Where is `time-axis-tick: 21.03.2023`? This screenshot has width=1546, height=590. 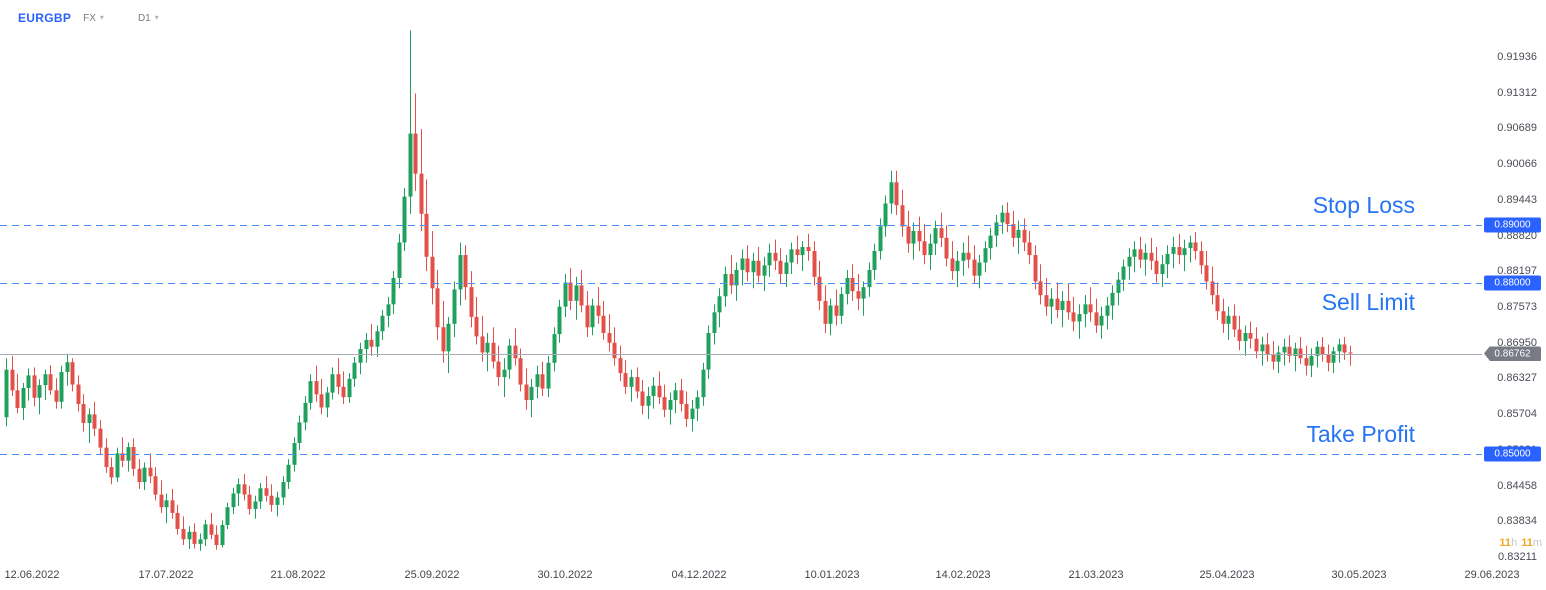 time-axis-tick: 21.03.2023 is located at coordinates (1096, 575).